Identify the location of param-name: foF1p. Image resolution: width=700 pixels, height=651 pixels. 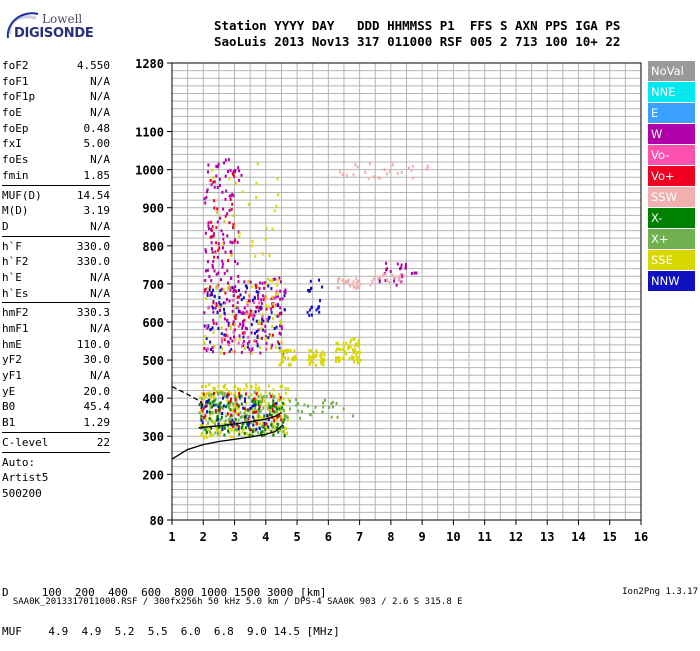
(19, 97).